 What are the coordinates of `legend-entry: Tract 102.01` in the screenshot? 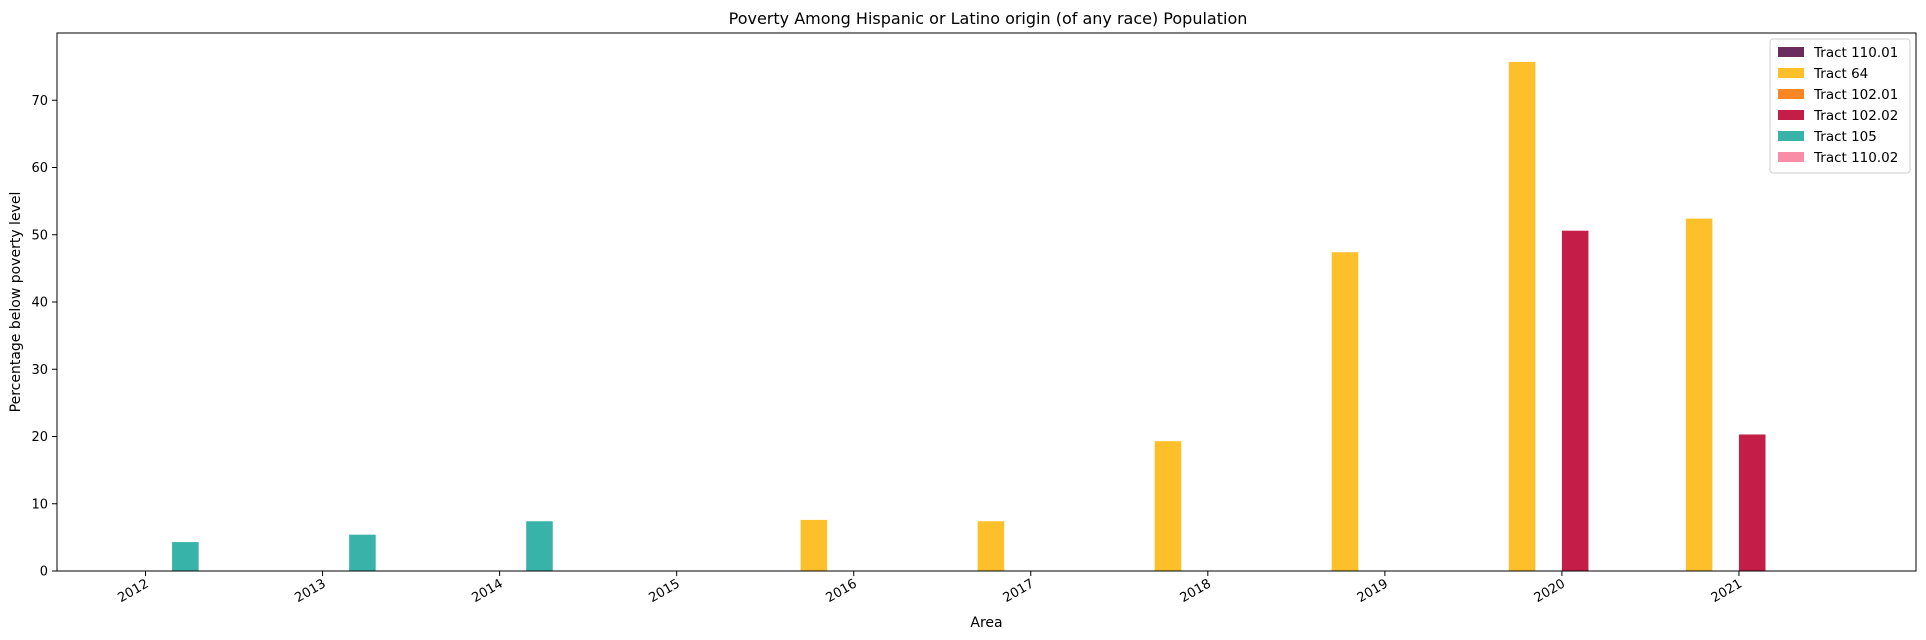 It's located at (1855, 95).